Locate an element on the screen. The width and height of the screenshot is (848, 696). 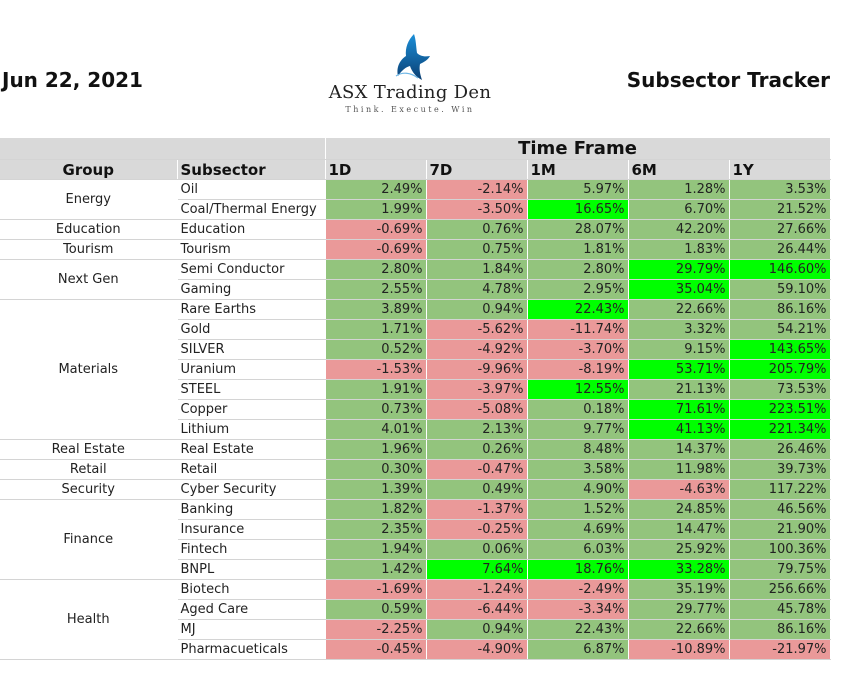
value-cell: -2.25% is located at coordinates (376, 629).